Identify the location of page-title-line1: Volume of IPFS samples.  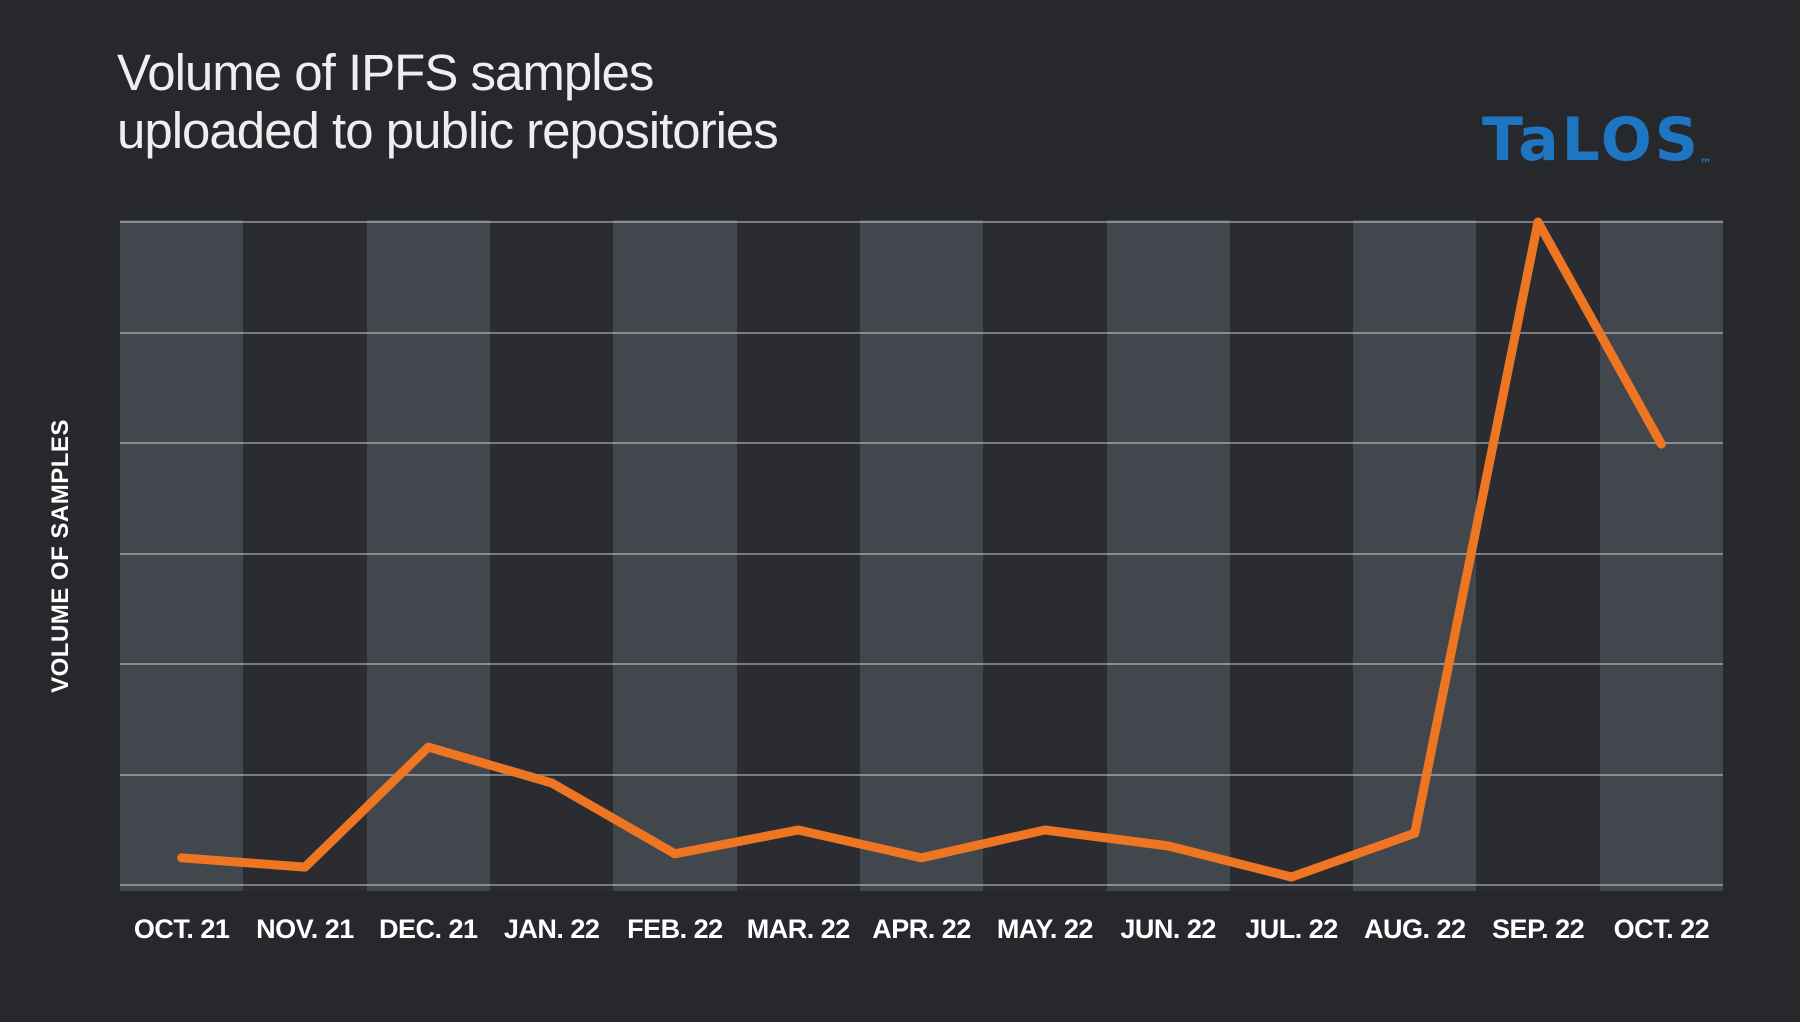
(385, 72).